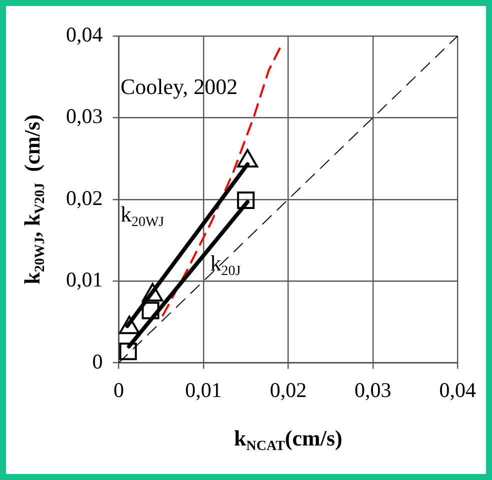 The width and height of the screenshot is (492, 480). Describe the element at coordinates (288, 390) in the screenshot. I see `x-tick-label: 0,02` at that location.